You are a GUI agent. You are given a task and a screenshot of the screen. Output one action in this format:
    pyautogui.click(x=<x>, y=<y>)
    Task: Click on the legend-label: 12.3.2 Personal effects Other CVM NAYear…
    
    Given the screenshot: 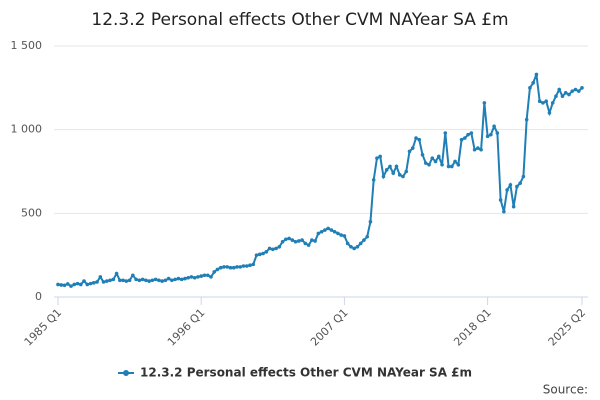 What is the action you would take?
    pyautogui.click(x=306, y=373)
    